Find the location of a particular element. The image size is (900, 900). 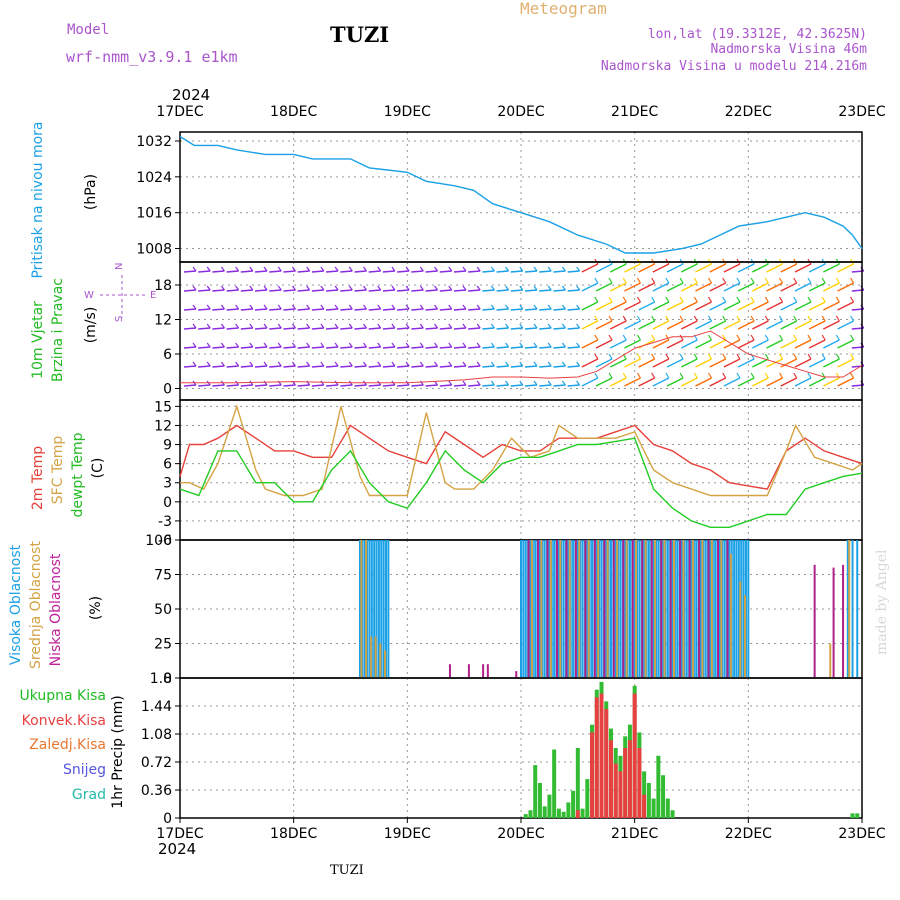

compass-e: E is located at coordinates (153, 295).